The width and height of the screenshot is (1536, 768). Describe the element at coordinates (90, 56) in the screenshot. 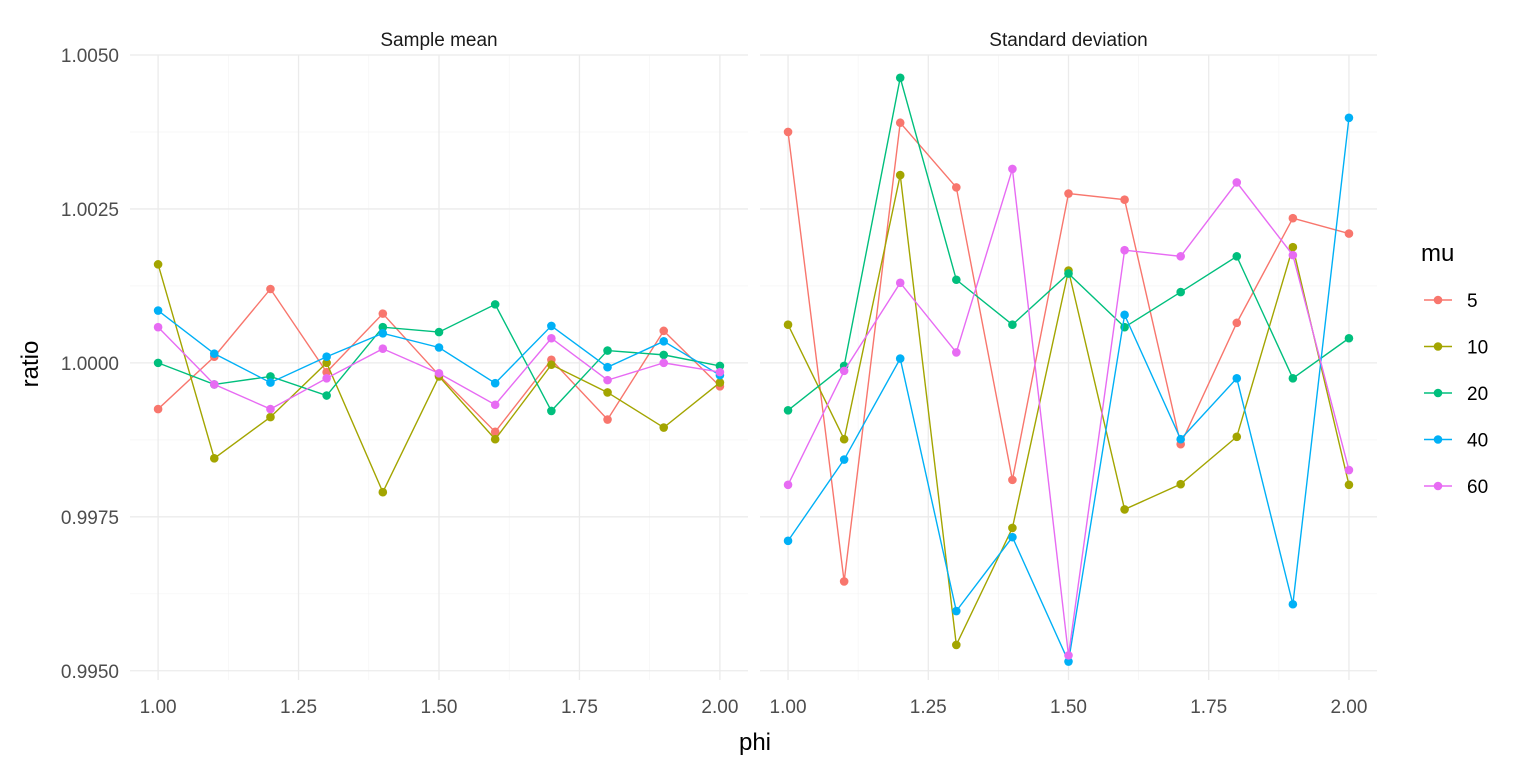

I see `y-tick-label: 1.0050` at that location.